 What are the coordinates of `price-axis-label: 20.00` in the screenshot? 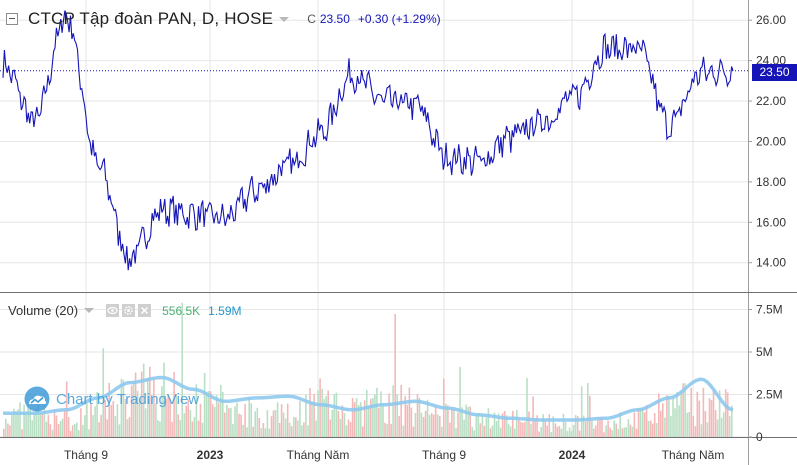 It's located at (771, 141).